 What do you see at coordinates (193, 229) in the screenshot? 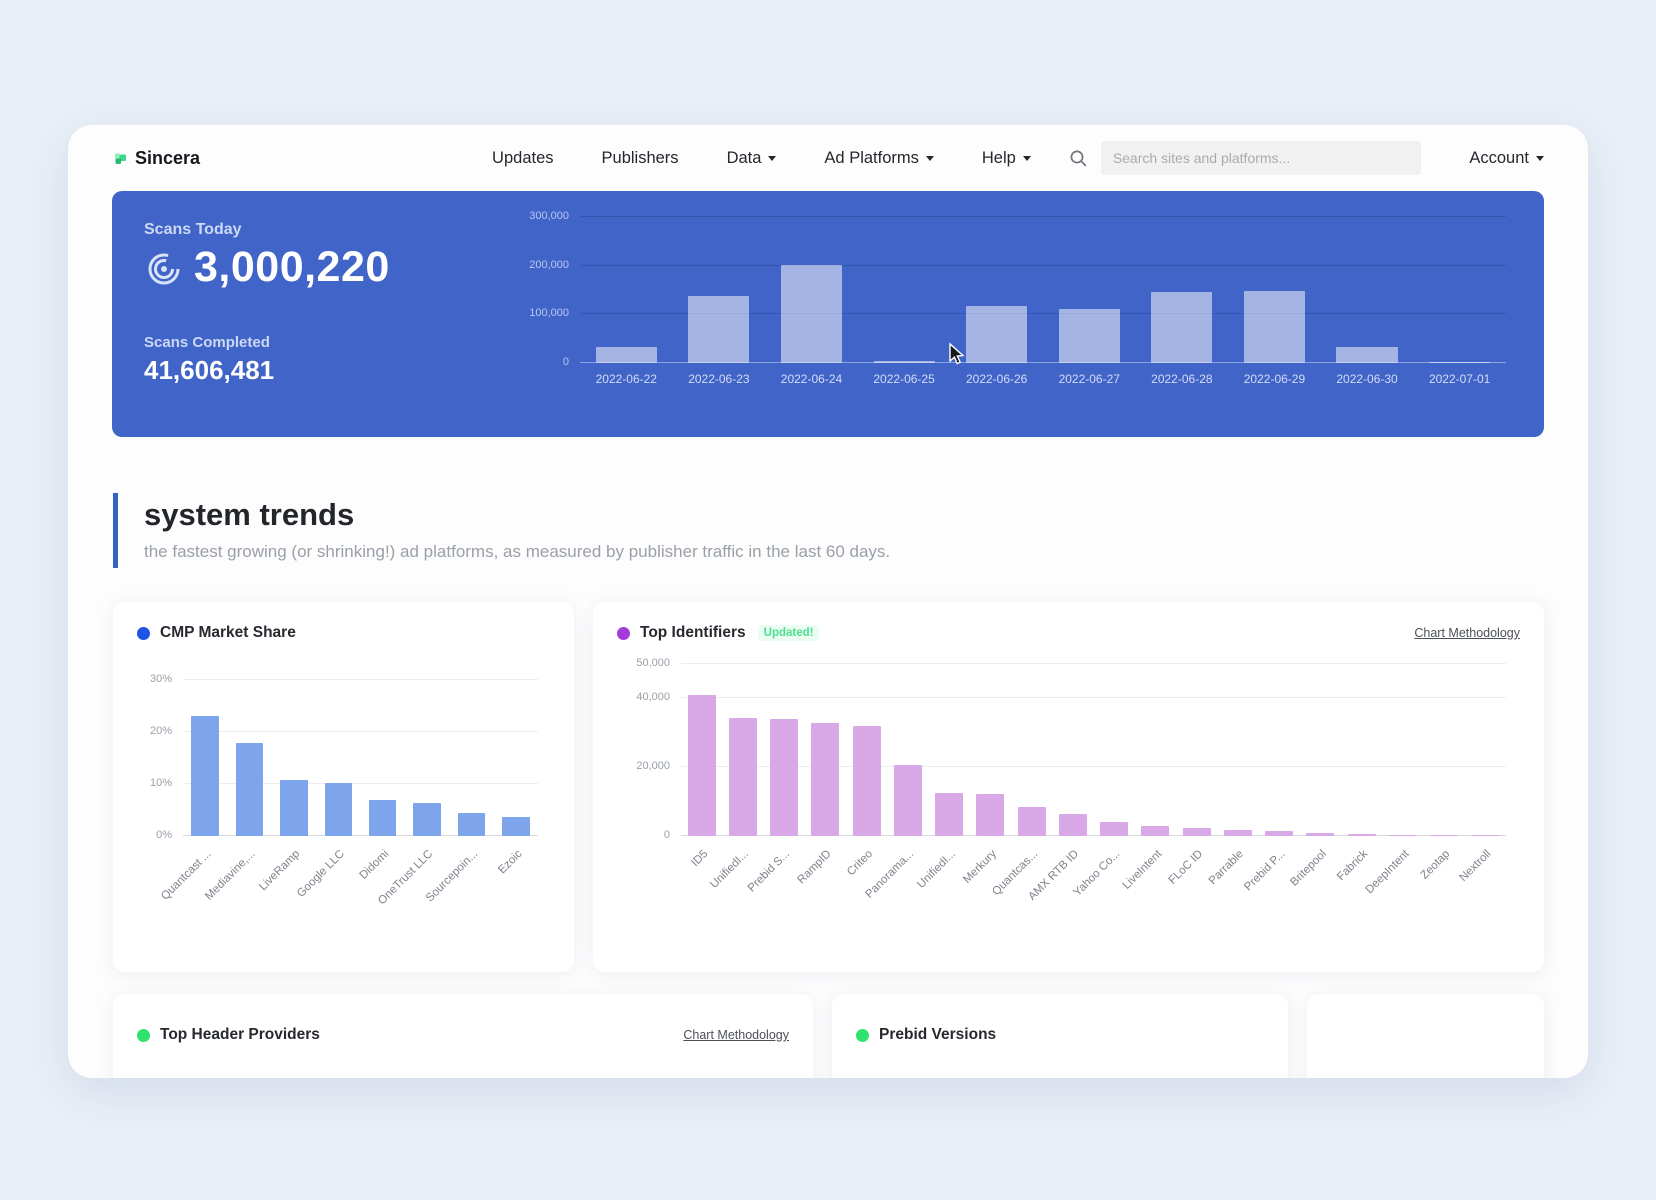
I see `scans-today-label: Scans Today` at bounding box center [193, 229].